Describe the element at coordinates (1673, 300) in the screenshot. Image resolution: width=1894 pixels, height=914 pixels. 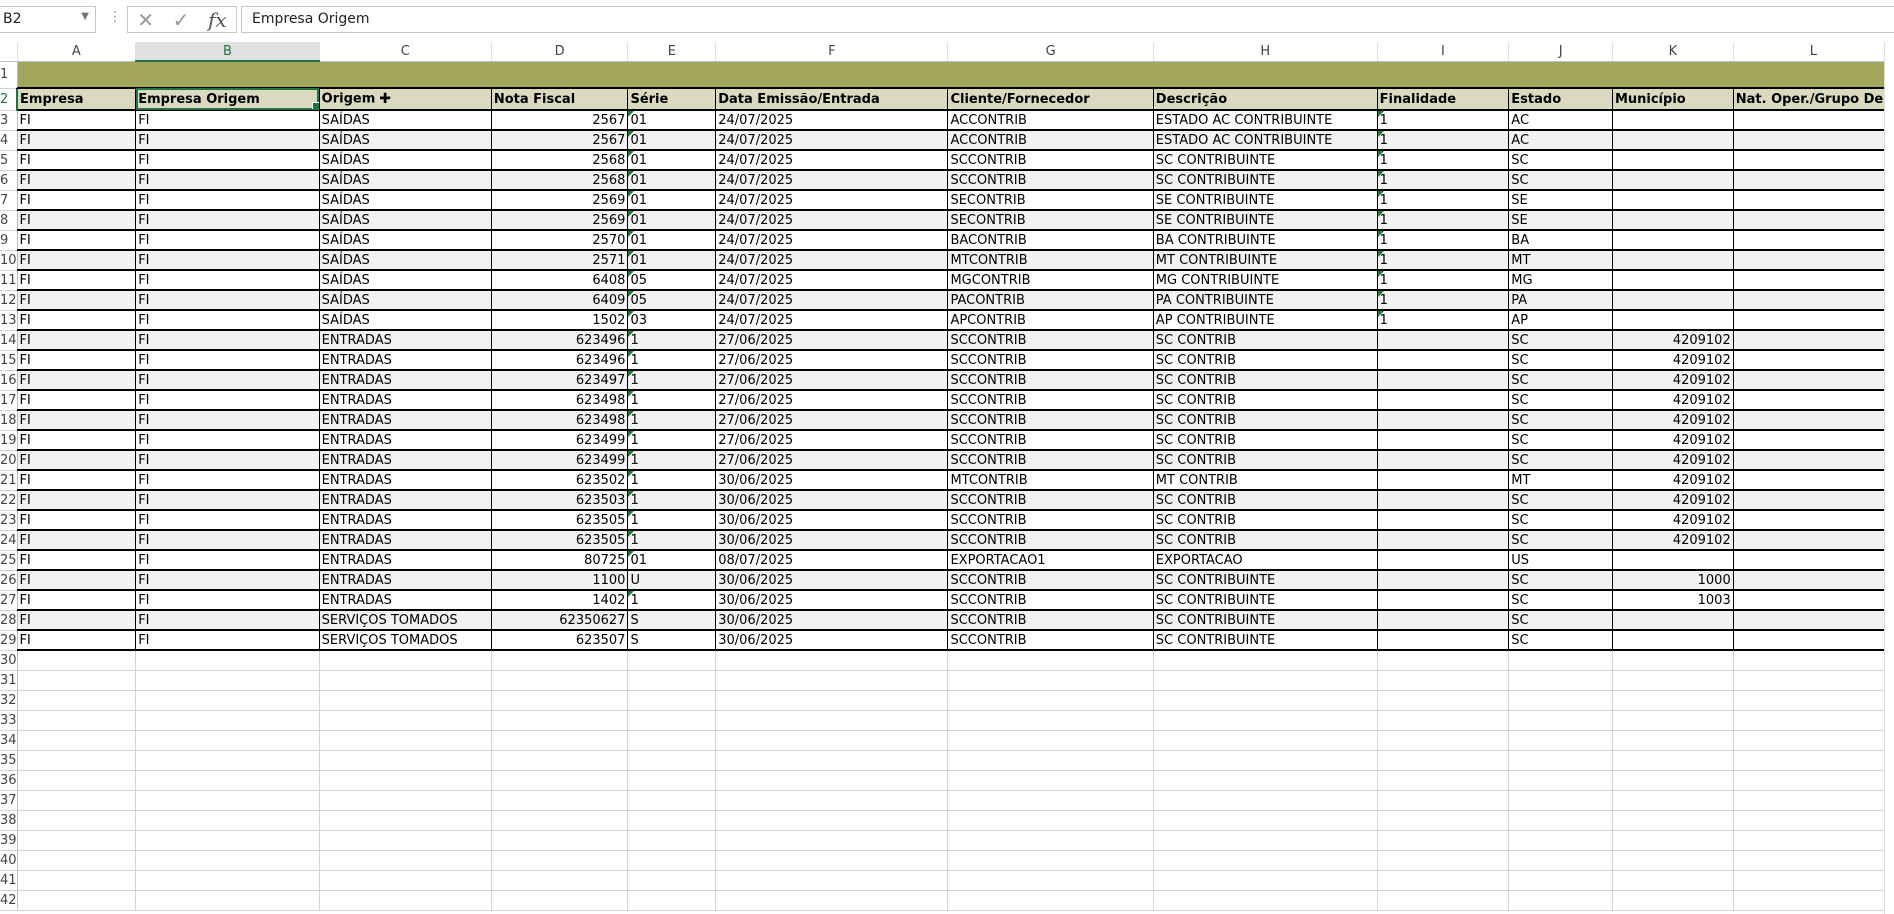
I see `cell-K12` at that location.